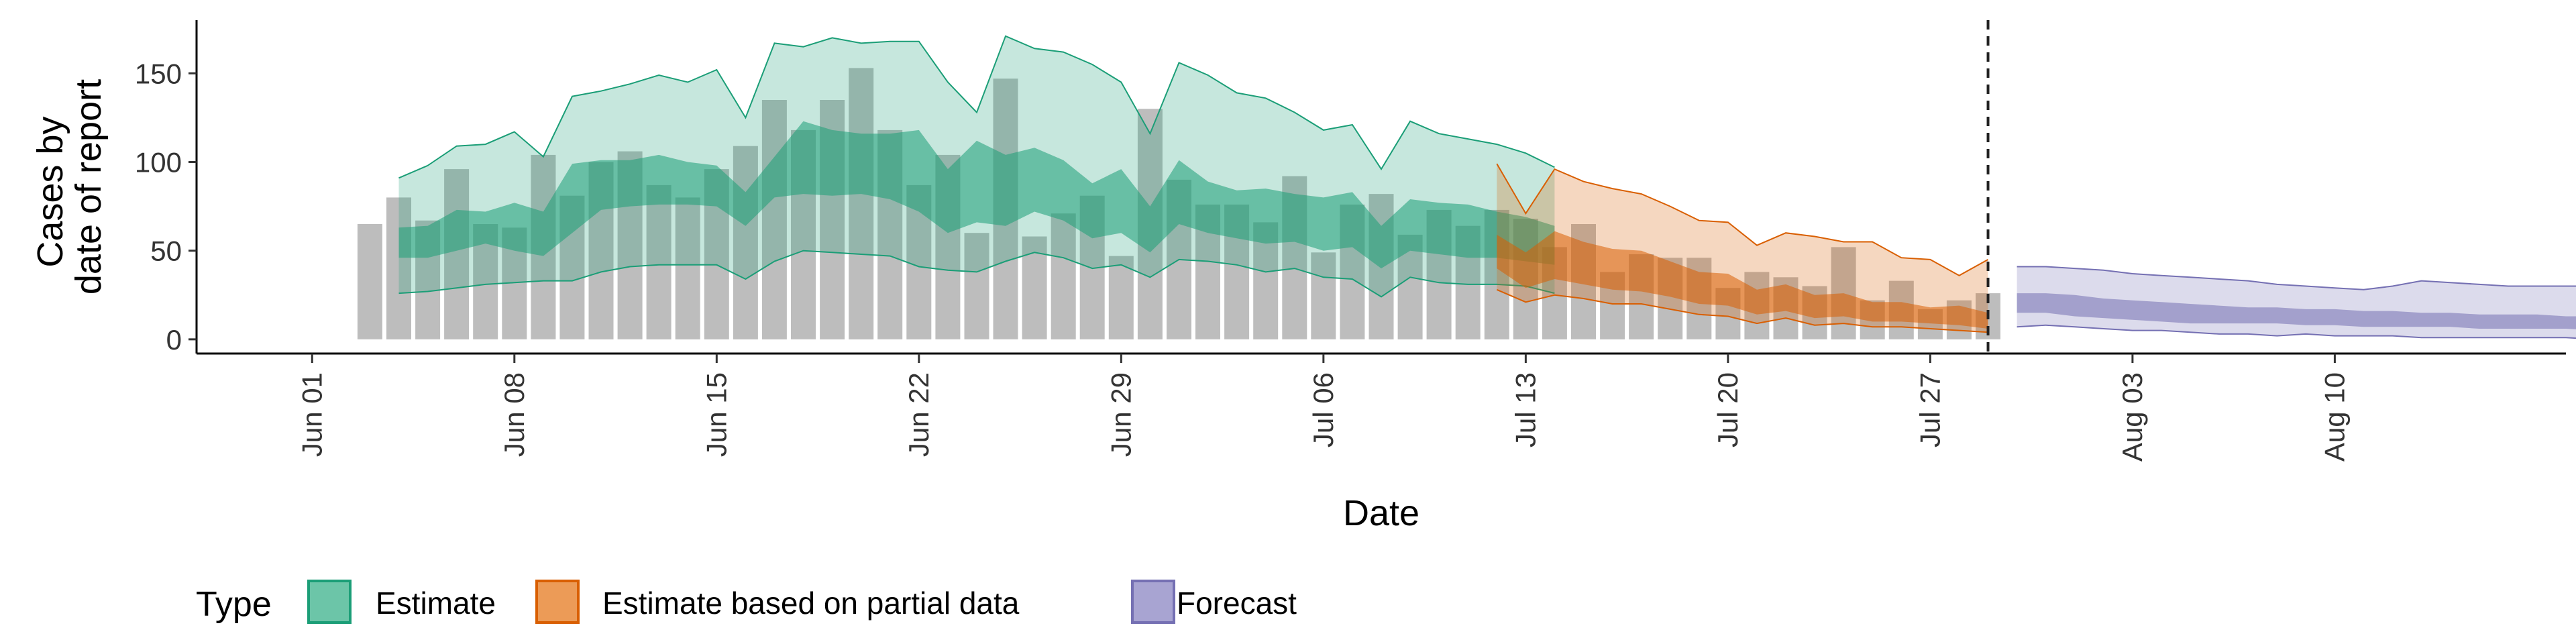 This screenshot has height=644, width=2576. Describe the element at coordinates (158, 73) in the screenshot. I see `y-tick-label: 150` at that location.